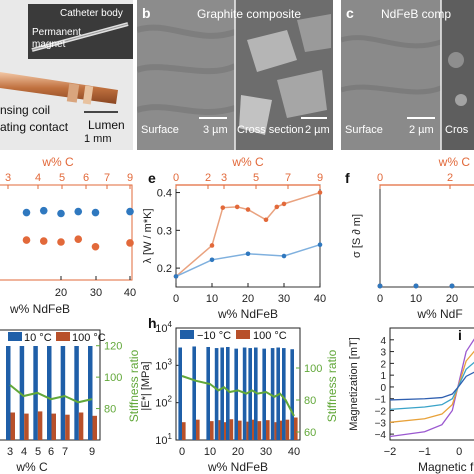 The height and width of the screenshot is (474, 474). Describe the element at coordinates (86, 178) in the screenshot. I see `panel-d-top-tick: 6` at that location.